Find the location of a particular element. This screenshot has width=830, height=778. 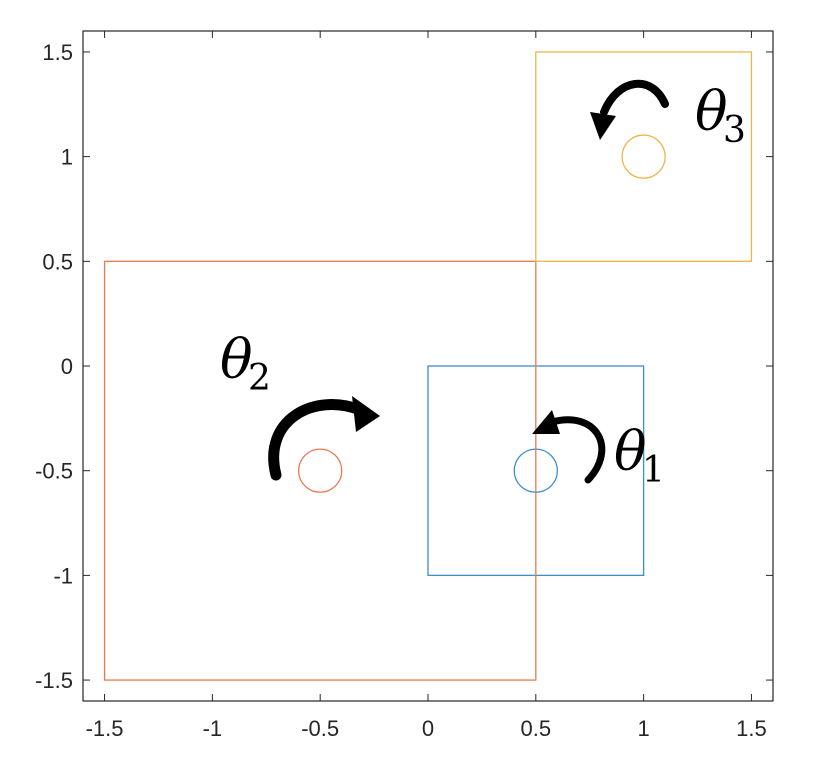

theta-subscript-2: 2 is located at coordinates (259, 378).